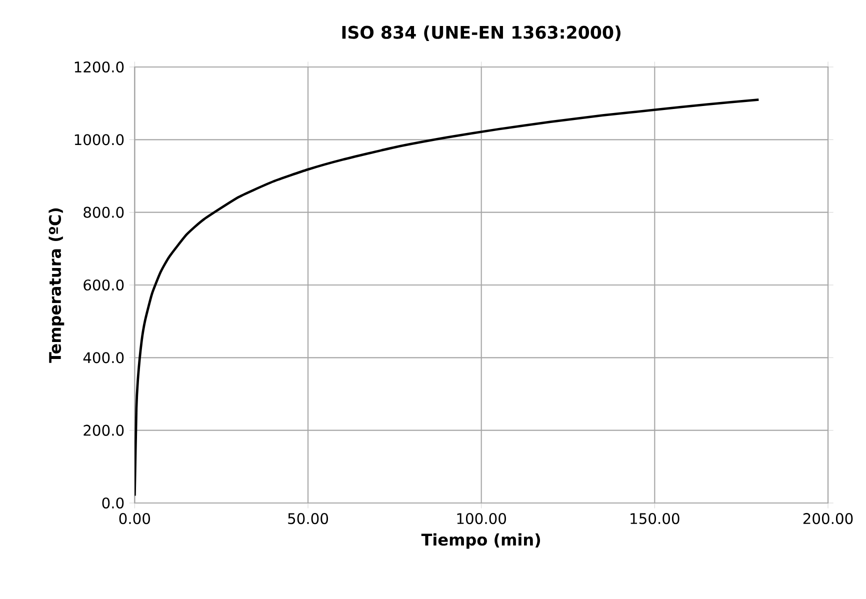 This screenshot has height=599, width=866. Describe the element at coordinates (308, 518) in the screenshot. I see `x-tick-label: 50.00` at that location.